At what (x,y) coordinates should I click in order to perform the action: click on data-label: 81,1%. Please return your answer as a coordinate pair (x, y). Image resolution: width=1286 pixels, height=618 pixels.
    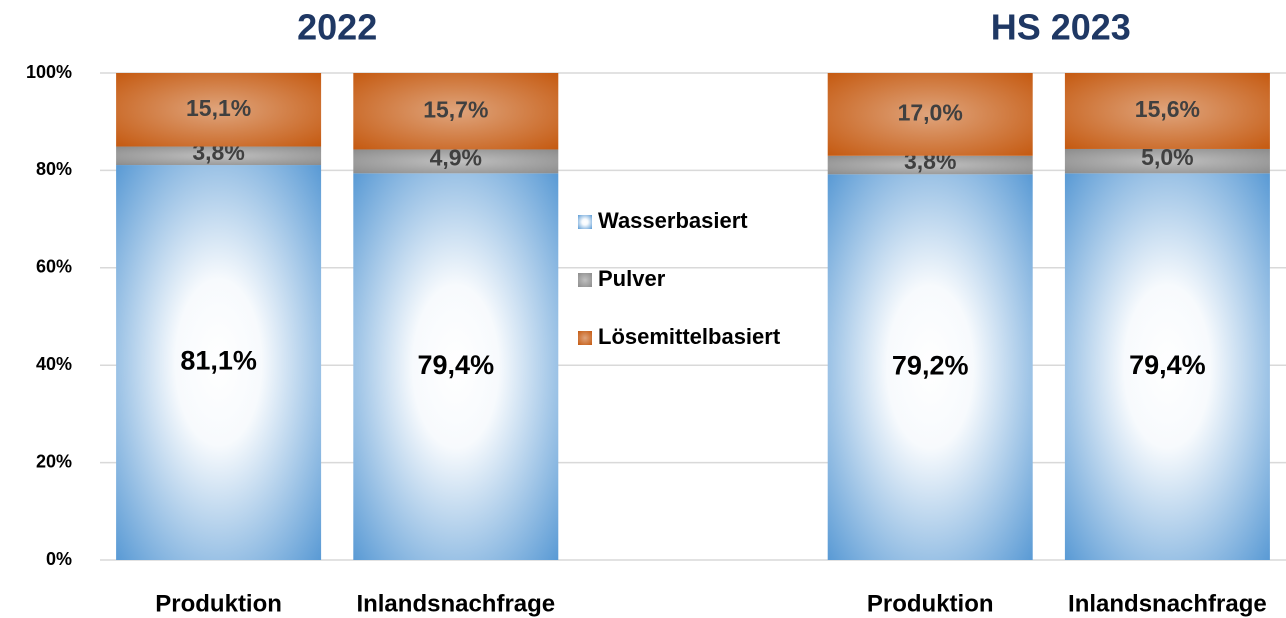
    Looking at the image, I should click on (218, 361).